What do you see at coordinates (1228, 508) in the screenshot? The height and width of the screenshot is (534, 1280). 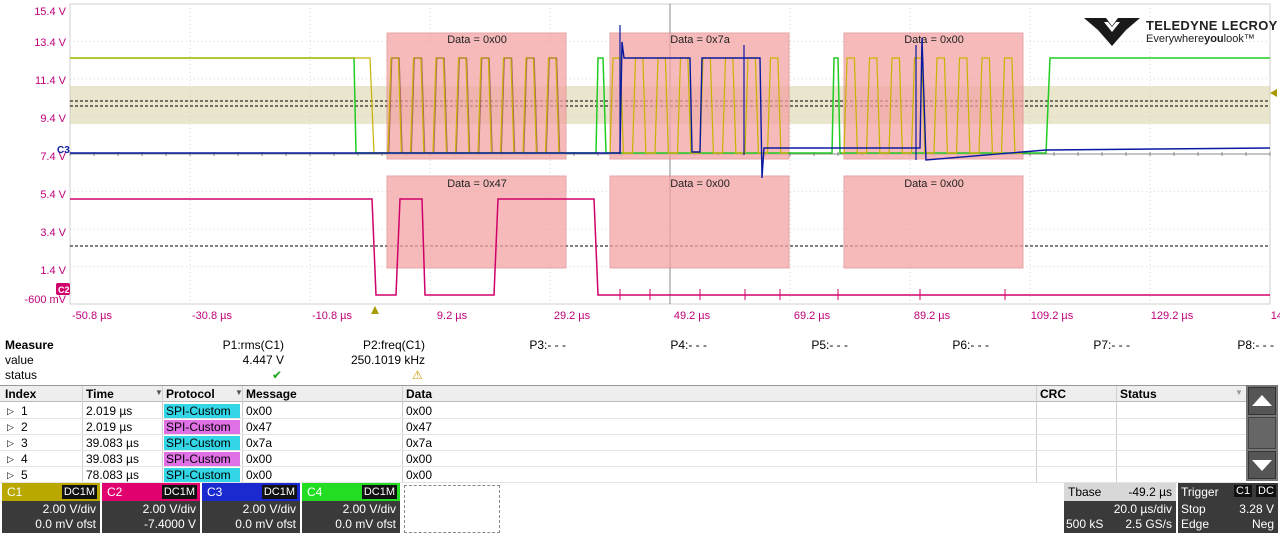 I see `trigger-descriptor: Trigger C1 DC Stop 3.28 V Edge Neg` at bounding box center [1228, 508].